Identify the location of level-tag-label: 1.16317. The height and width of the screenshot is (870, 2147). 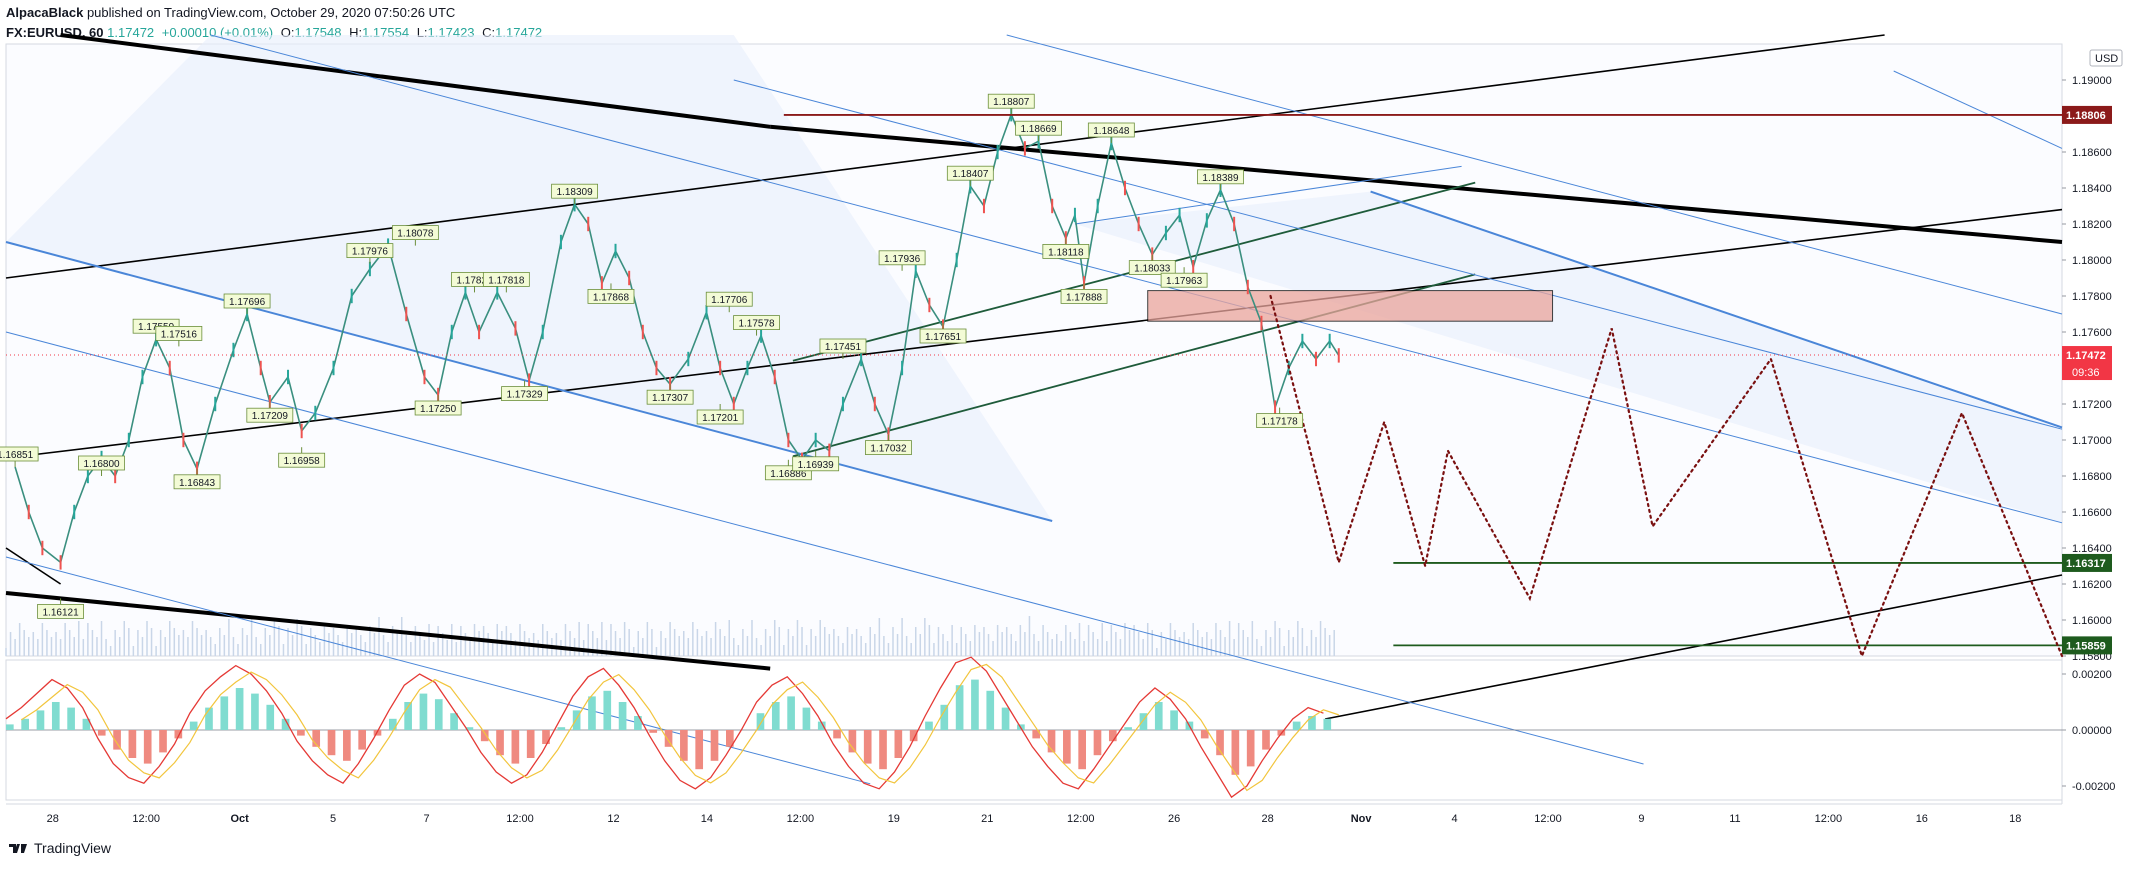
(2086, 564).